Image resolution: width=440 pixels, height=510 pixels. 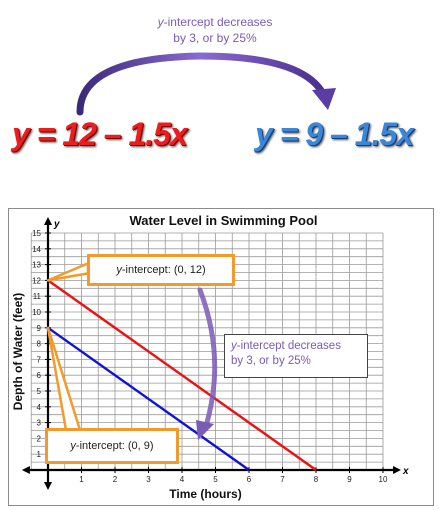 What do you see at coordinates (39, 438) in the screenshot?
I see `y-tick-label: 2` at bounding box center [39, 438].